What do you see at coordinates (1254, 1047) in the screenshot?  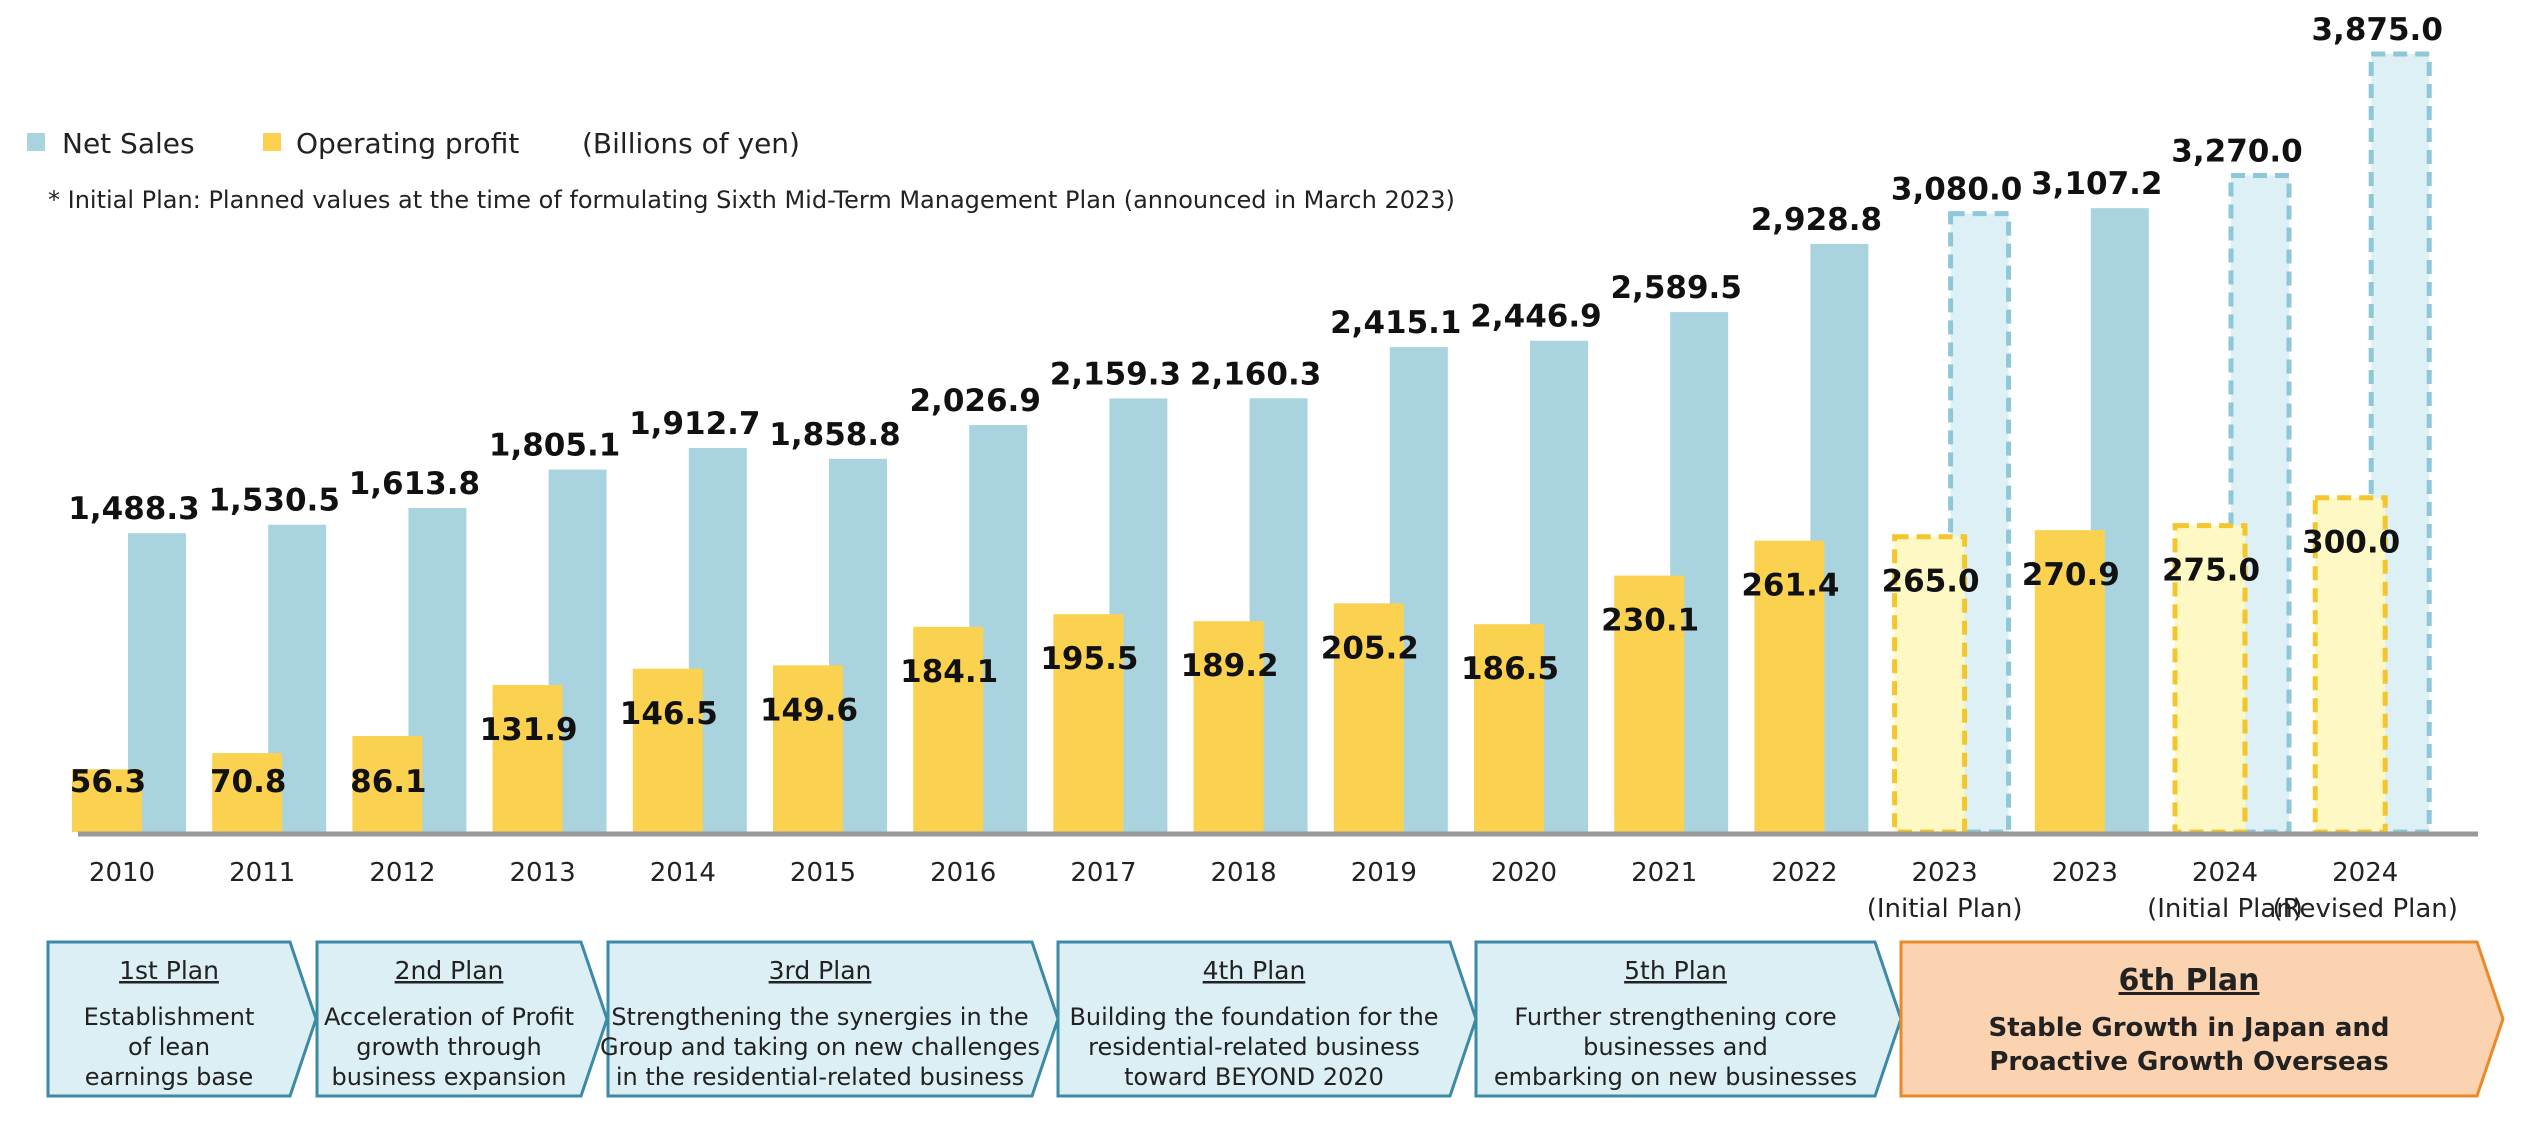 I see `plan-description-line: residential-related business` at bounding box center [1254, 1047].